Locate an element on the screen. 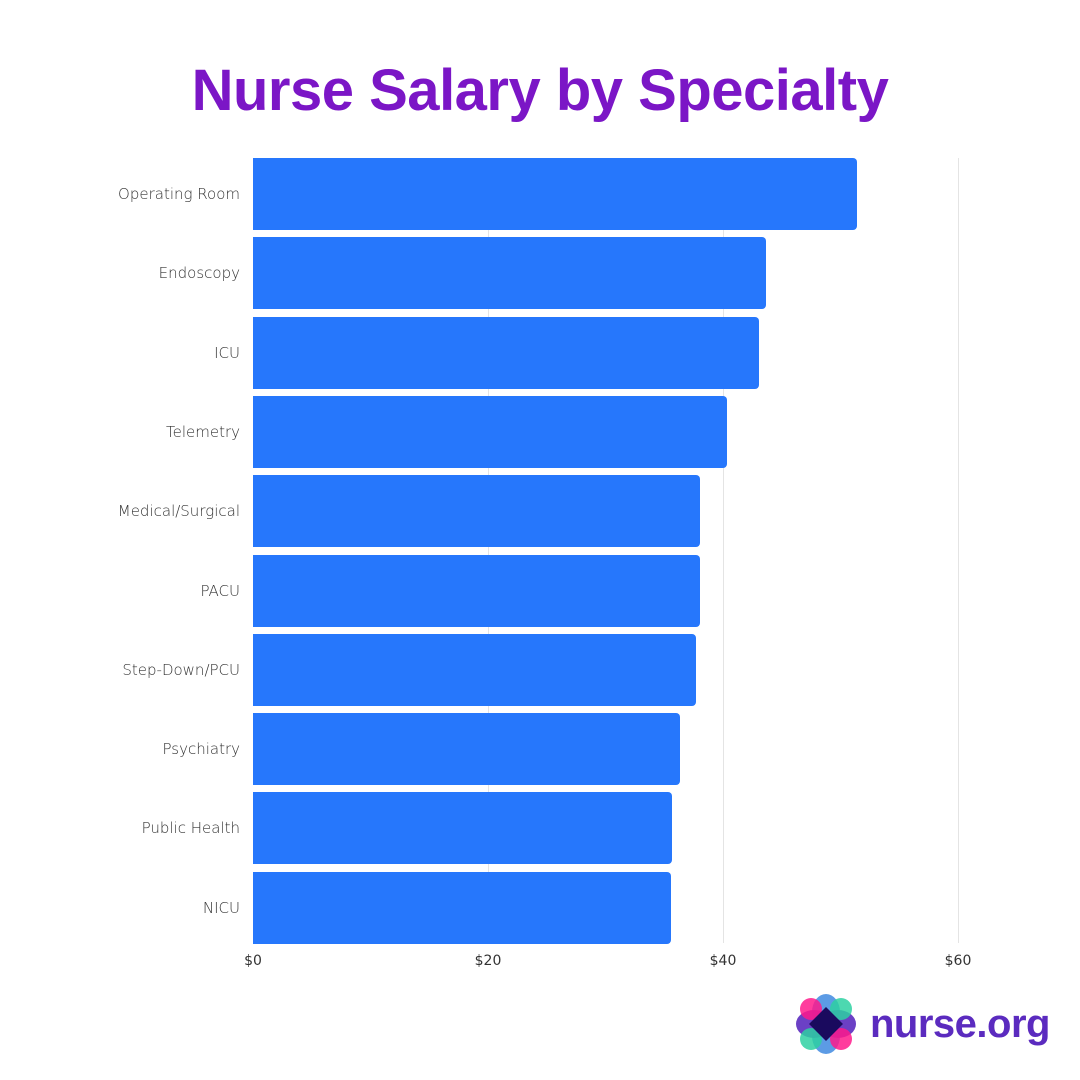 The image size is (1080, 1080). category-label: Psychiatry is located at coordinates (201, 749).